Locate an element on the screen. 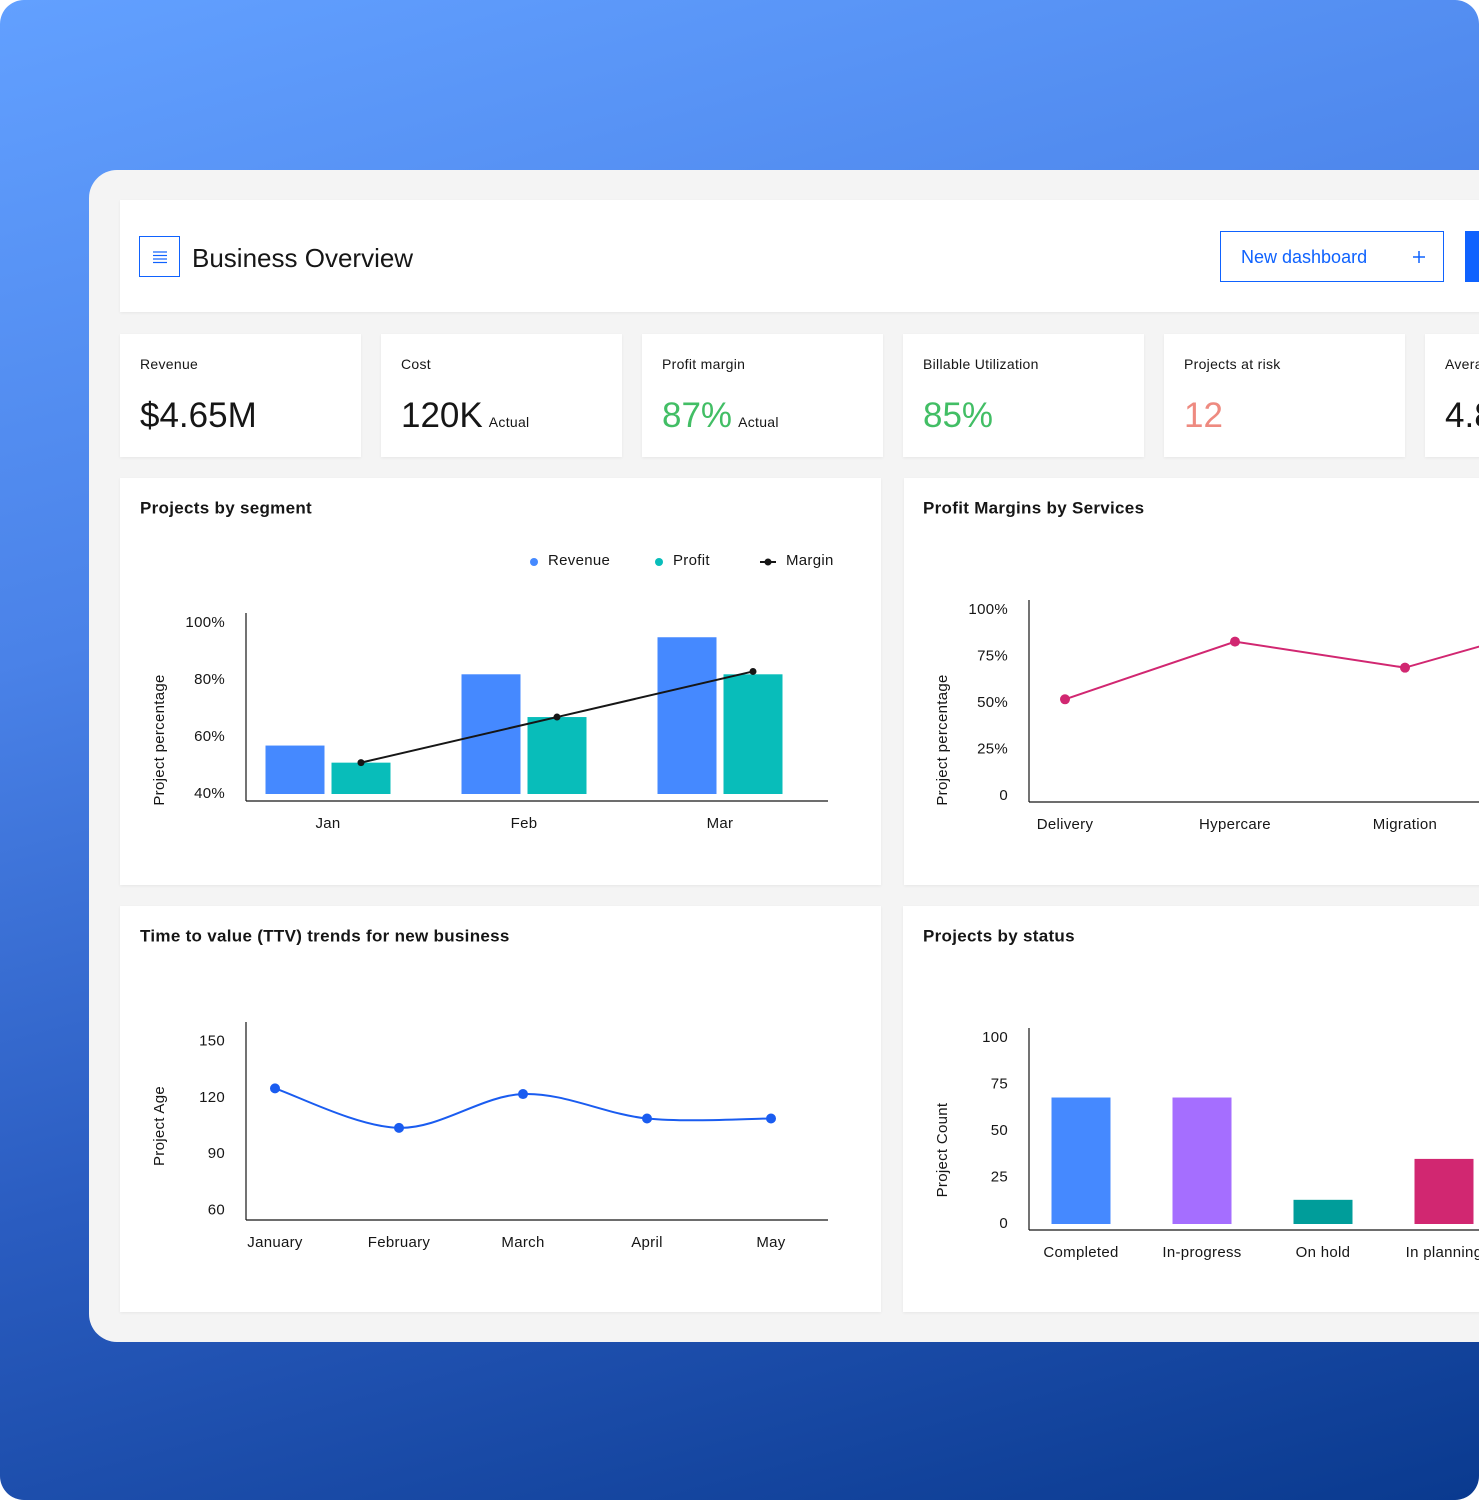 This screenshot has height=1500, width=1479. kpi-value: 4.8 is located at coordinates (1462, 416).